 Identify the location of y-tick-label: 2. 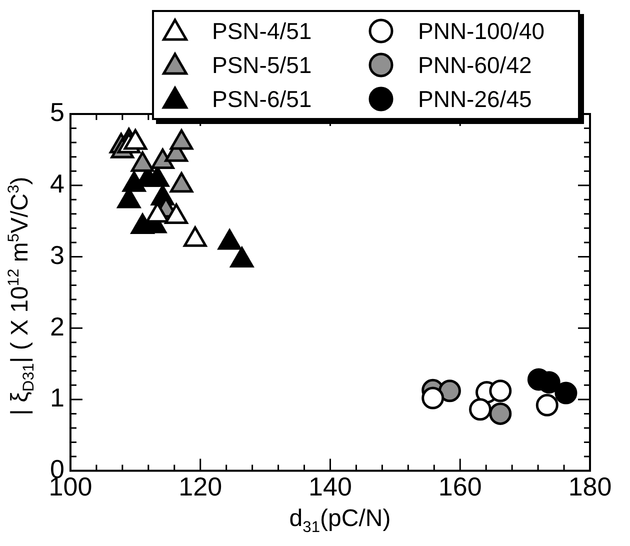
(57, 326).